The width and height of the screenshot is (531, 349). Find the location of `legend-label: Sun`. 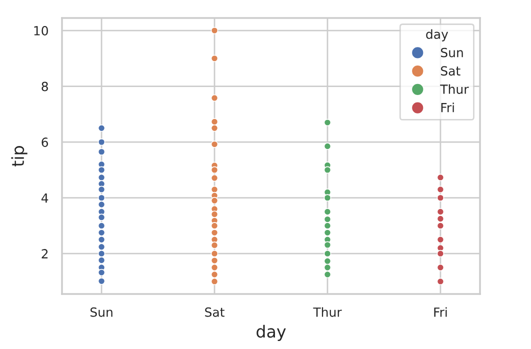

legend-label: Sun is located at coordinates (451, 53).